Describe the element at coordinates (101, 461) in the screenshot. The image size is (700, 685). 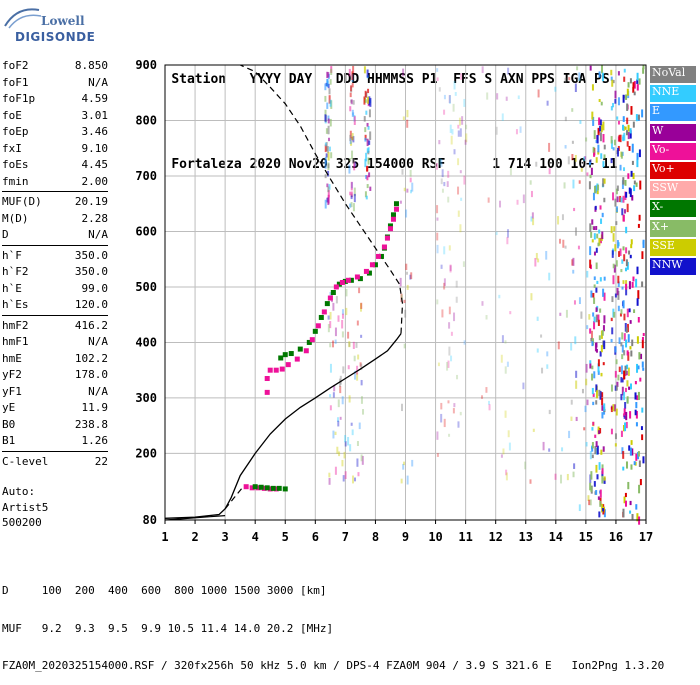
I see `param-value: 22` at that location.